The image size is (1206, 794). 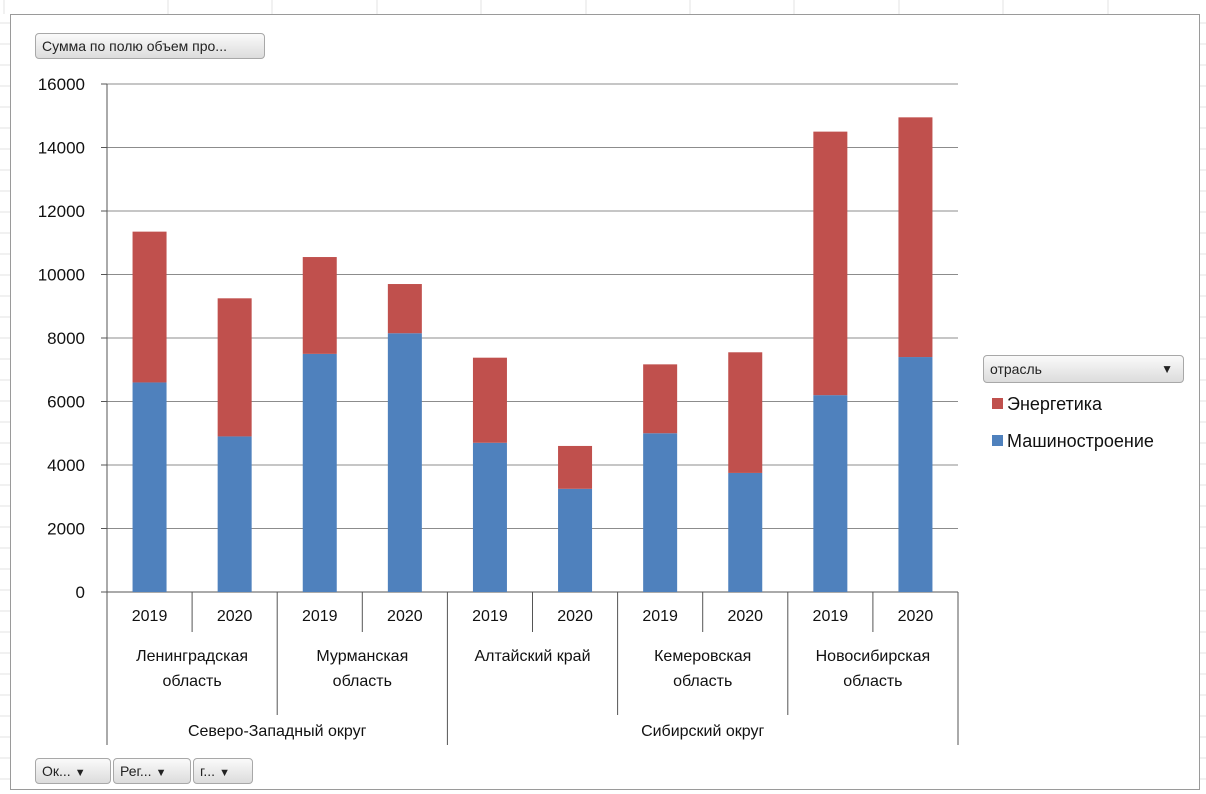 What do you see at coordinates (702, 656) in the screenshot?
I see `region-label: Кемеровская` at bounding box center [702, 656].